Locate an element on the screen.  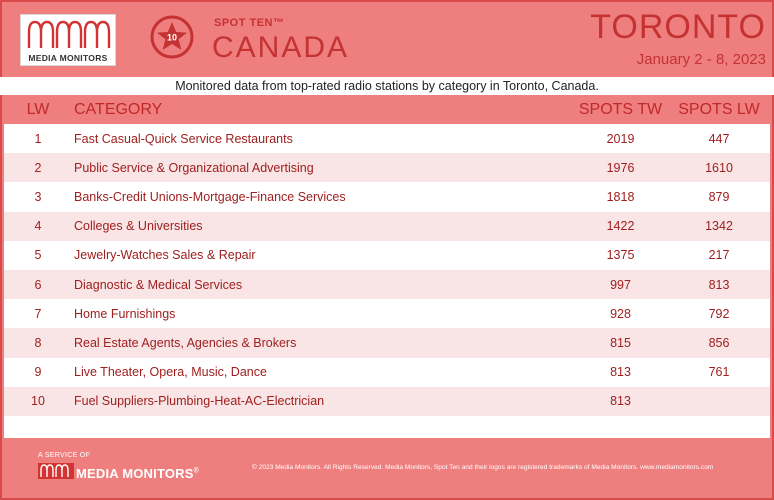
cell-spots-lw: 217 is located at coordinates (719, 255).